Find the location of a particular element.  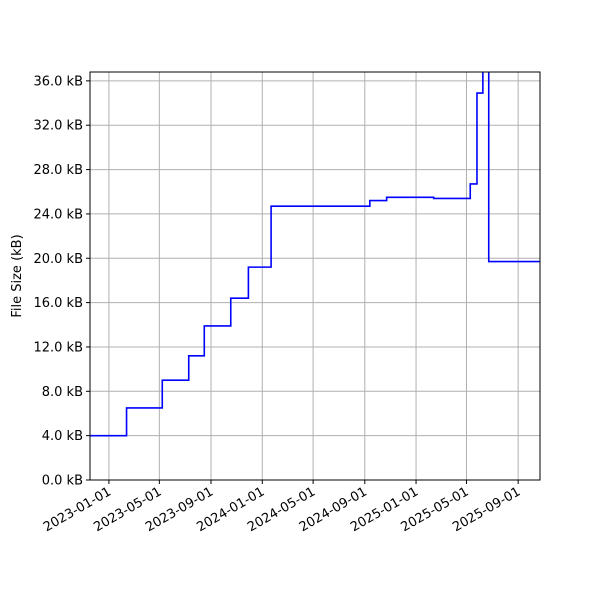

y-tick-label: 32.0 kB is located at coordinates (58, 126).